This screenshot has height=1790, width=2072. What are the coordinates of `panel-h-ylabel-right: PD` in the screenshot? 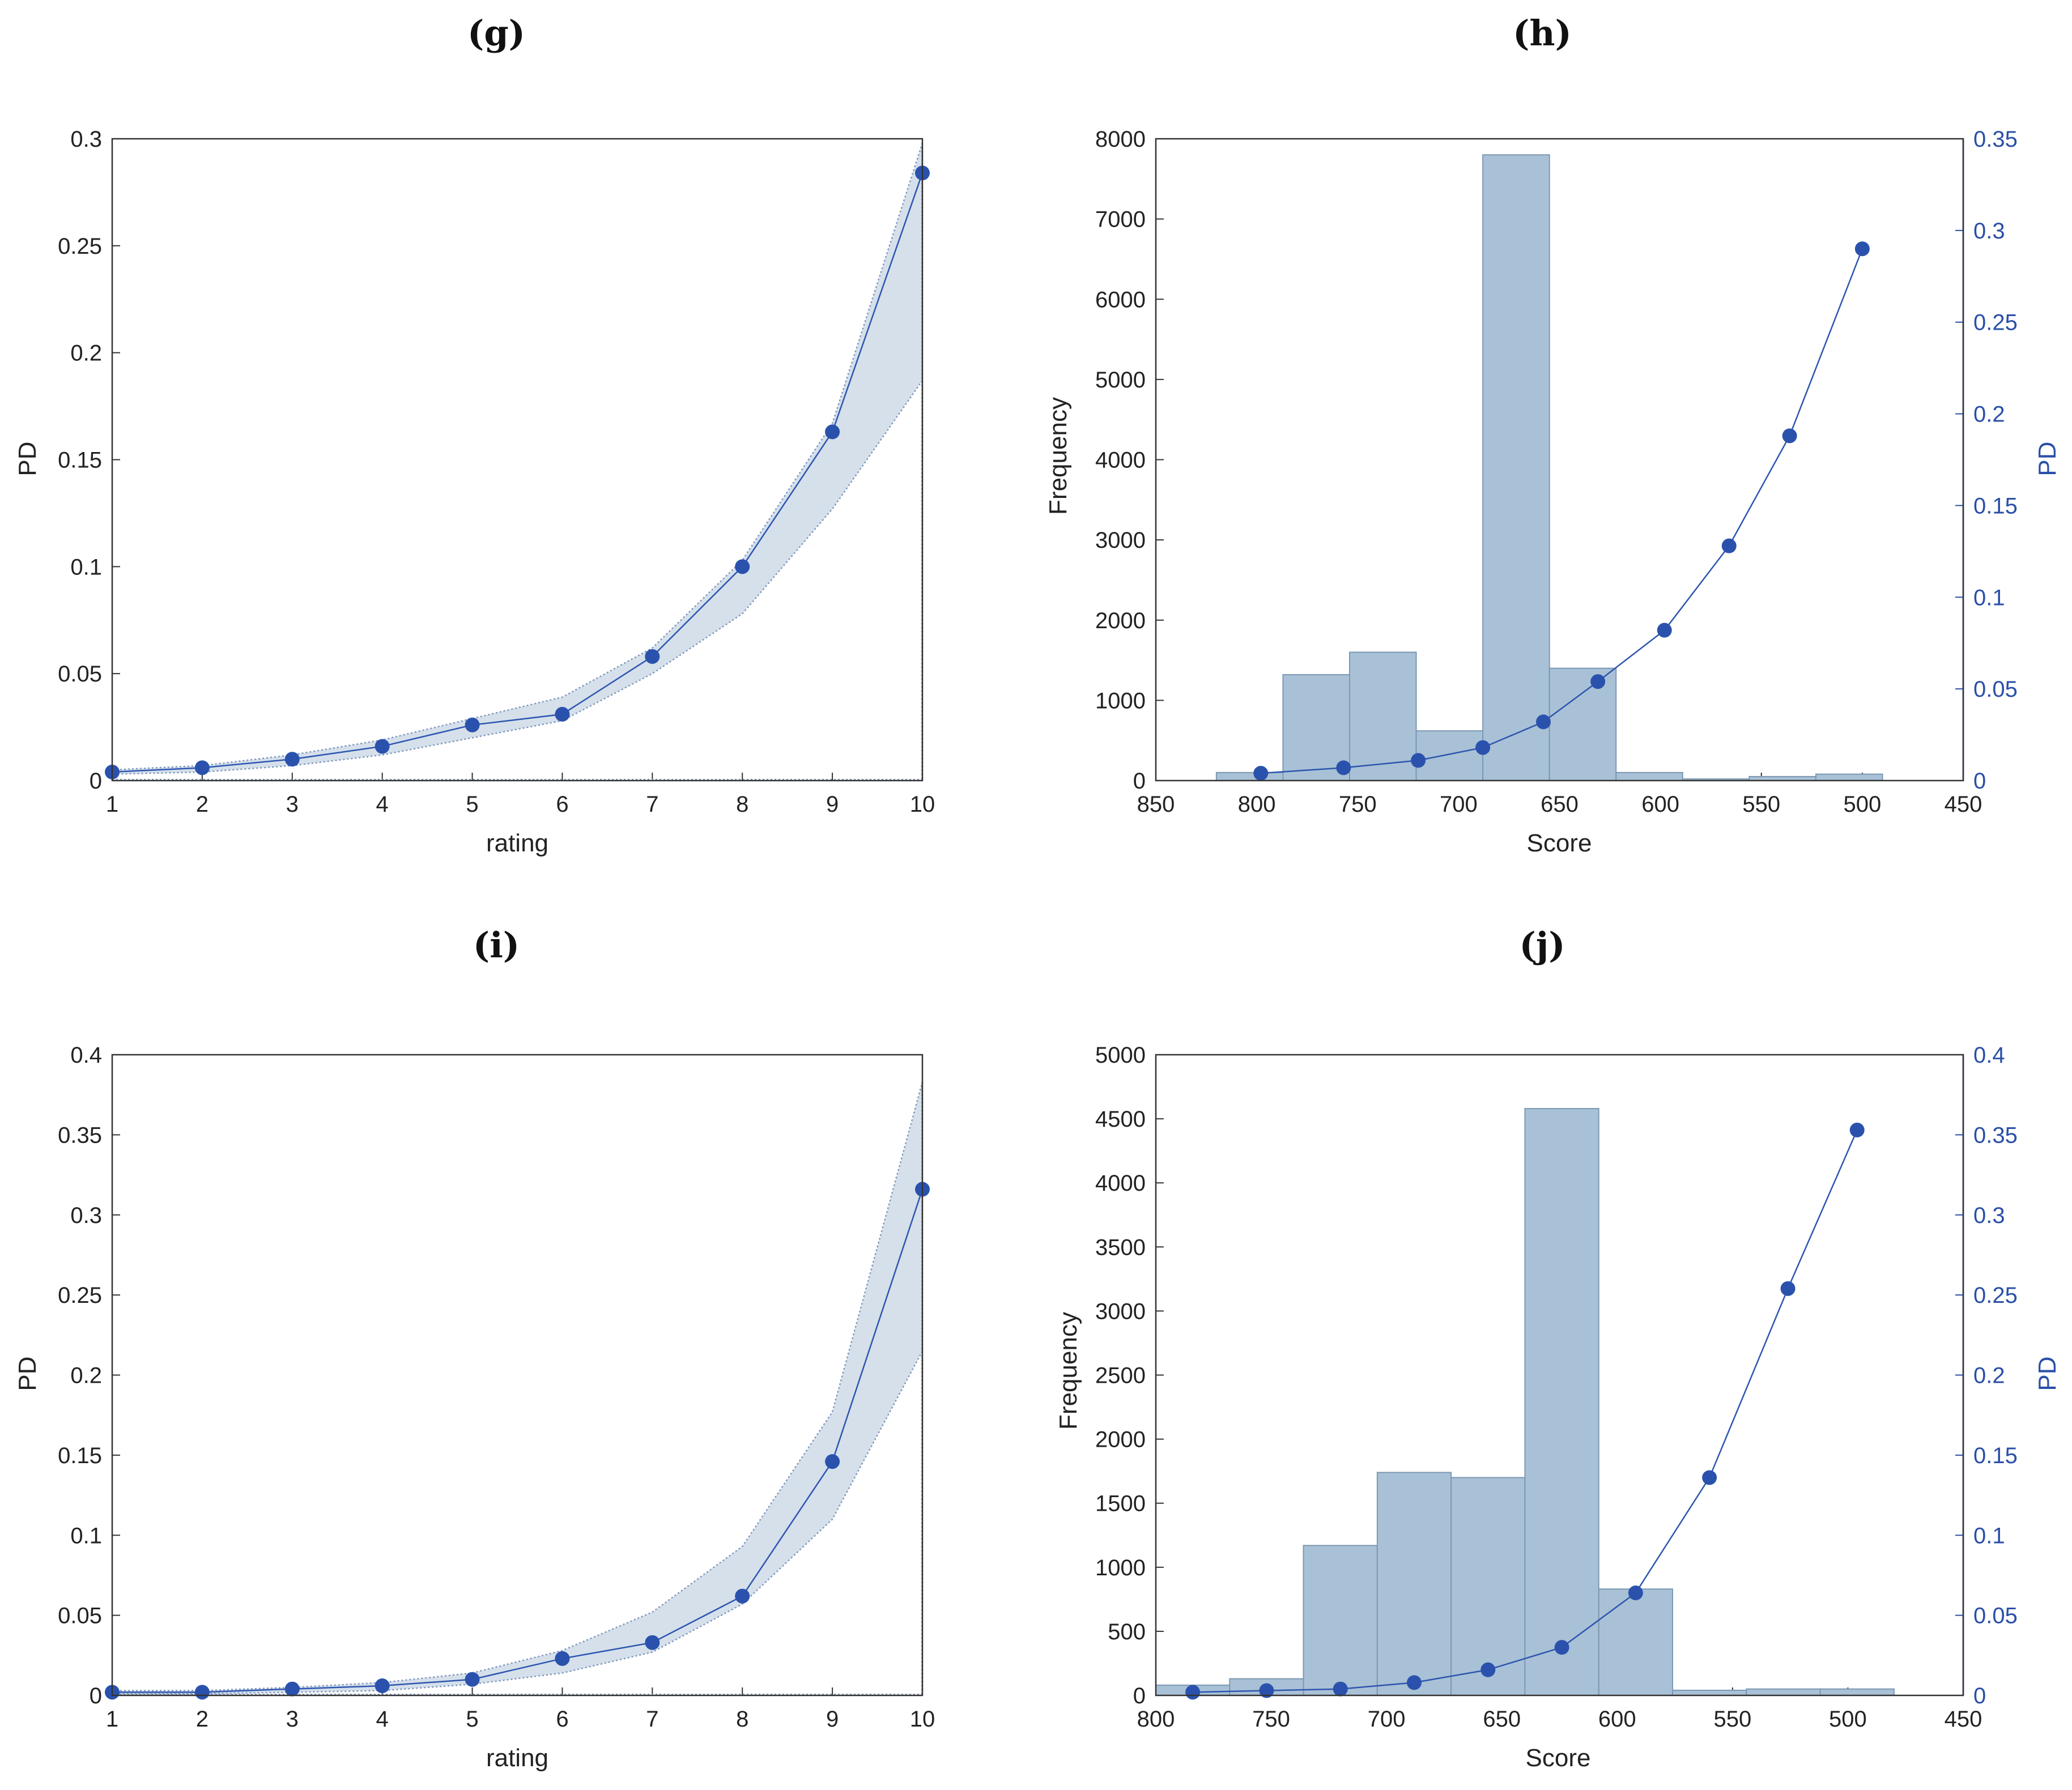 It's located at (2047, 458).